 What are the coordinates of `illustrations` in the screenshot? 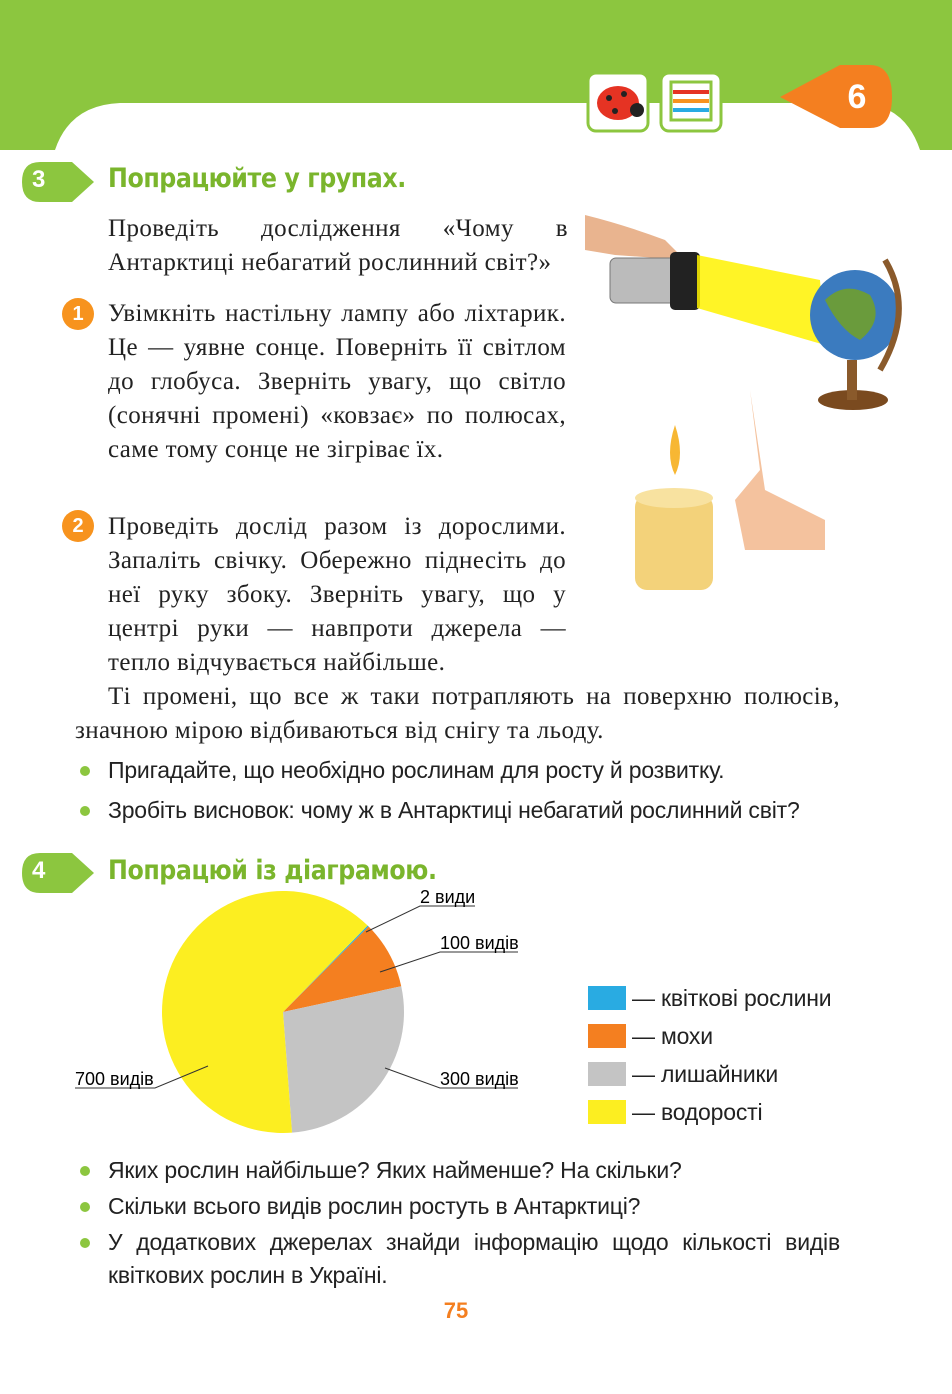 It's located at (743, 402).